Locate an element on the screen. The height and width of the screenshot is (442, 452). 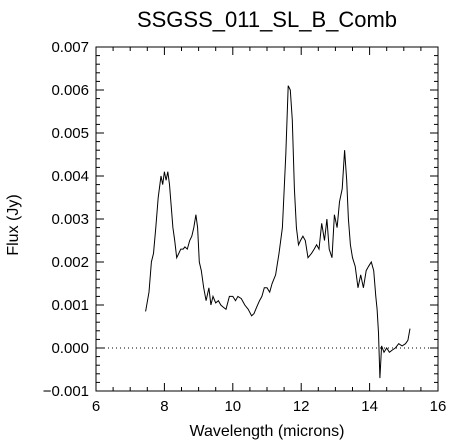
y-tick-label: 0.006 is located at coordinates (70, 90).